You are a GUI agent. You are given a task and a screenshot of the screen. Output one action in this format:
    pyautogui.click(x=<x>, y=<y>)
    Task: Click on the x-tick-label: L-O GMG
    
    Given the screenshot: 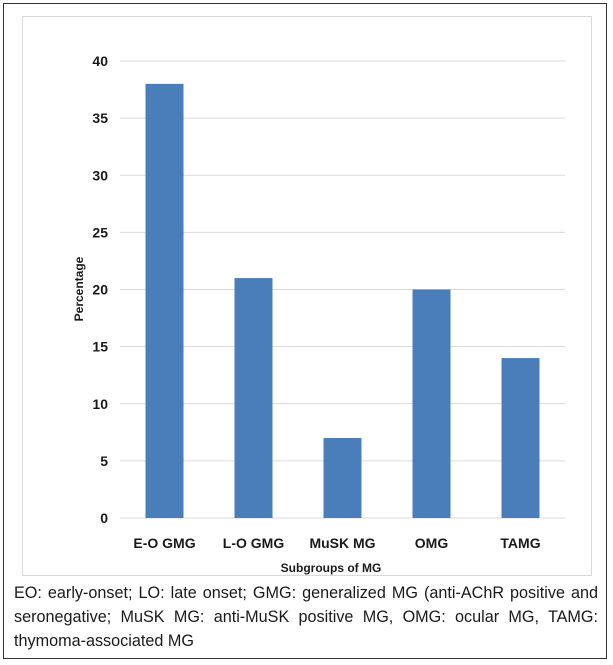 What is the action you would take?
    pyautogui.click(x=254, y=543)
    